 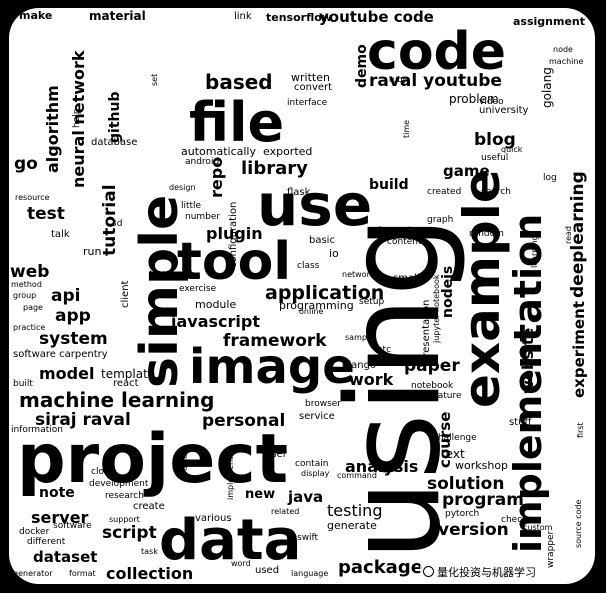 I want to click on word: learning, so click(x=534, y=251).